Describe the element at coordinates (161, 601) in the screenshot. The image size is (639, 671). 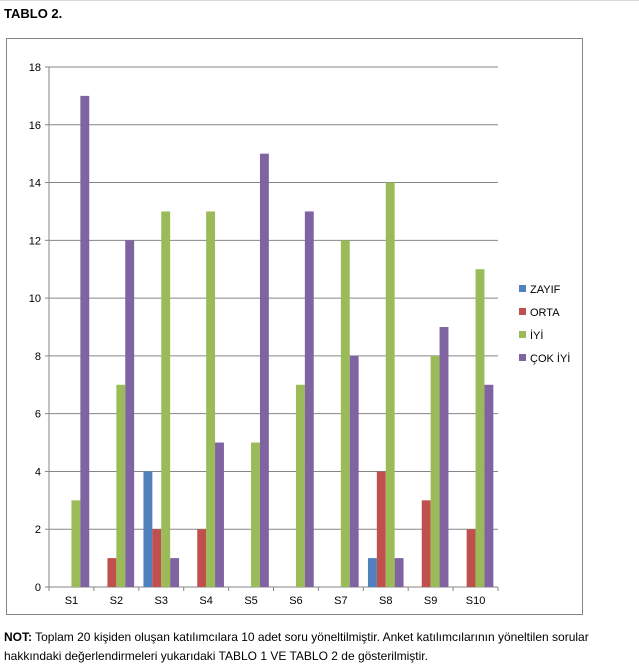
I see `x-tick-label: S3` at that location.